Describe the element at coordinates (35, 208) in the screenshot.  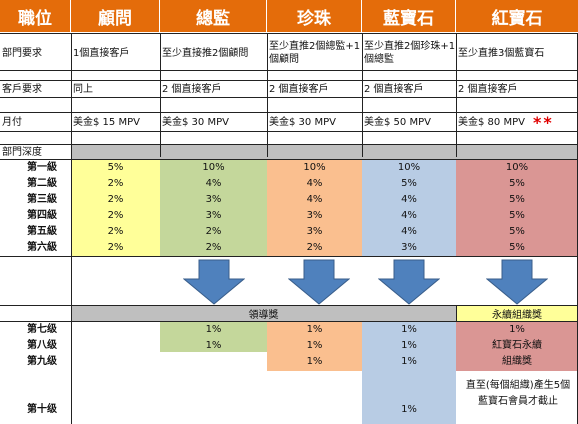
I see `level-labels-top: 第一級 第二級 第三級 第四級 第五級 第六級` at that location.